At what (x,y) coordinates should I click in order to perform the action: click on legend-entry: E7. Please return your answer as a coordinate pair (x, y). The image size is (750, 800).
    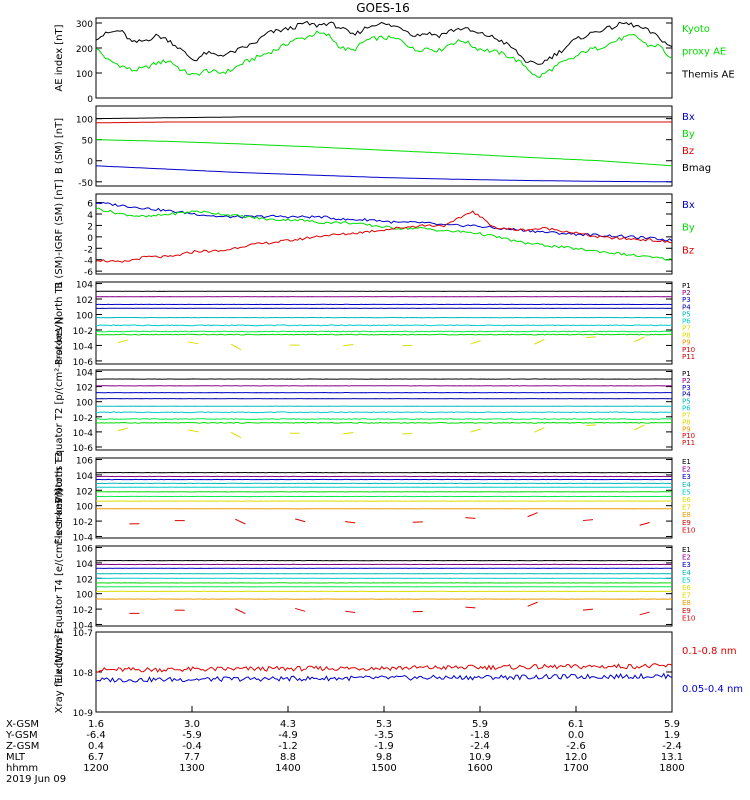
    Looking at the image, I should click on (686, 508).